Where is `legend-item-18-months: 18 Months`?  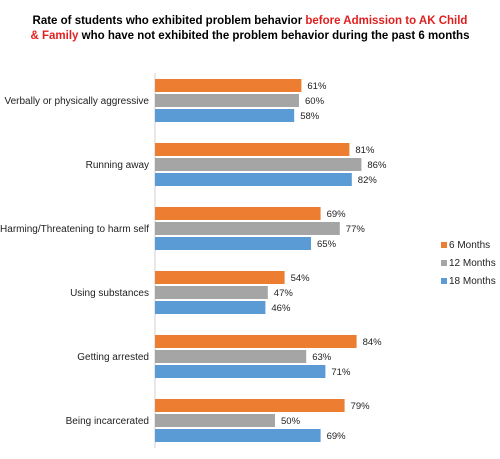
legend-item-18-months: 18 Months is located at coordinates (468, 281).